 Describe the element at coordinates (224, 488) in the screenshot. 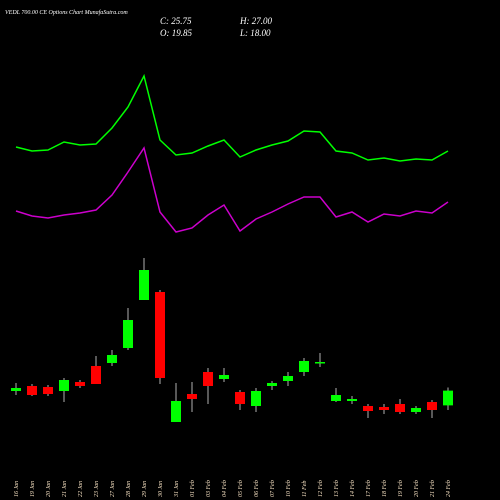

I see `x-tick-label: 04 Feb` at that location.